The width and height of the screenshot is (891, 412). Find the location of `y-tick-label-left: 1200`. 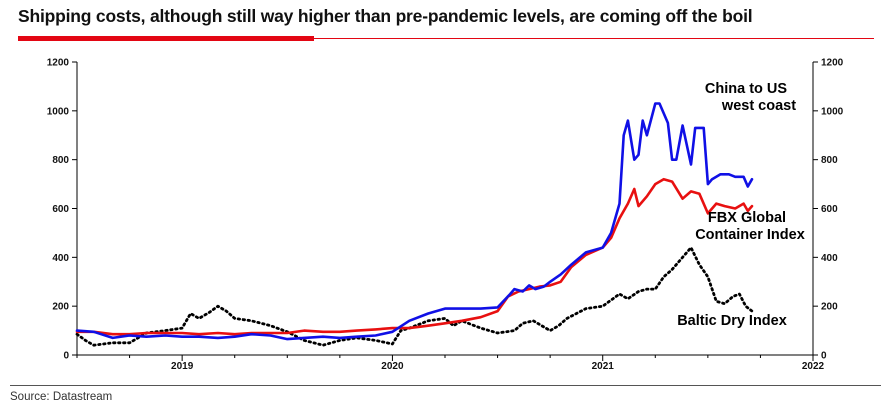

y-tick-label-left: 1200 is located at coordinates (58, 63).